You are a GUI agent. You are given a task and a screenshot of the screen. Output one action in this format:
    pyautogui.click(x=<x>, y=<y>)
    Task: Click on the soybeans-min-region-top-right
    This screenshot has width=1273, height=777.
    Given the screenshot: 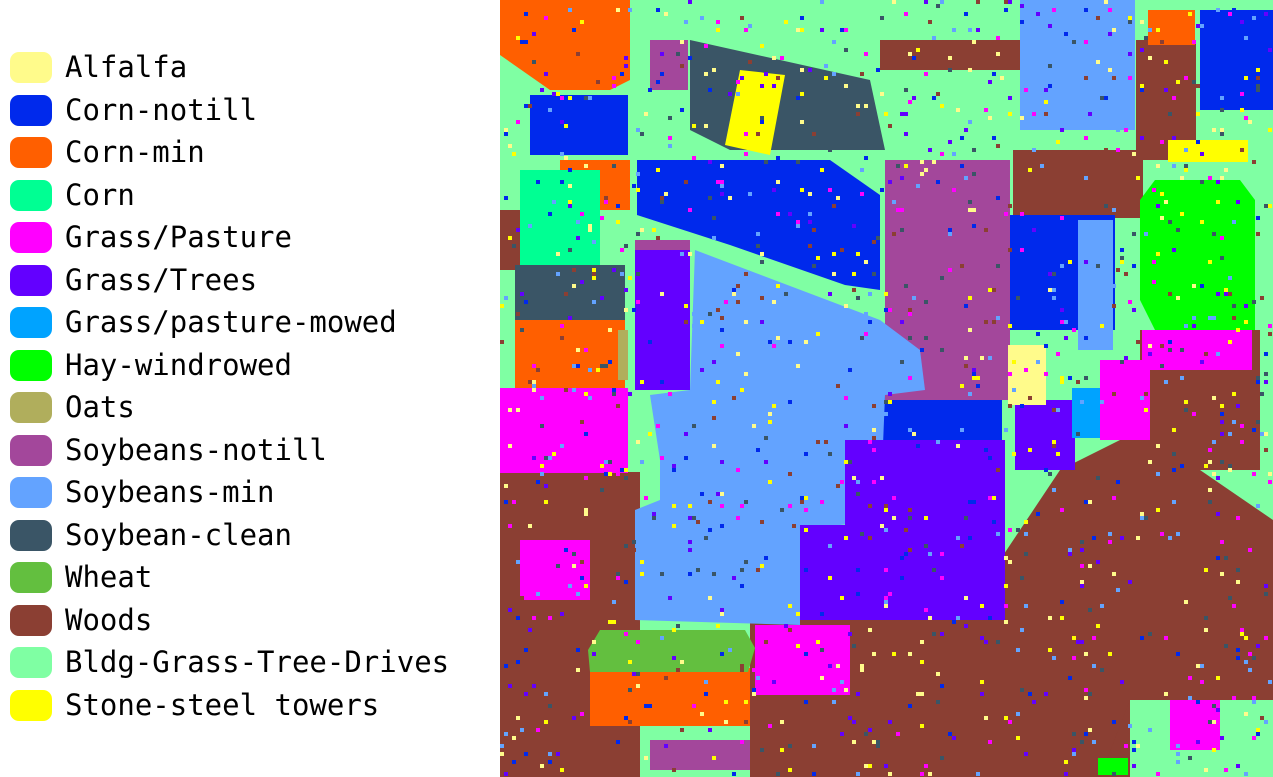 What is the action you would take?
    pyautogui.click(x=1077, y=65)
    